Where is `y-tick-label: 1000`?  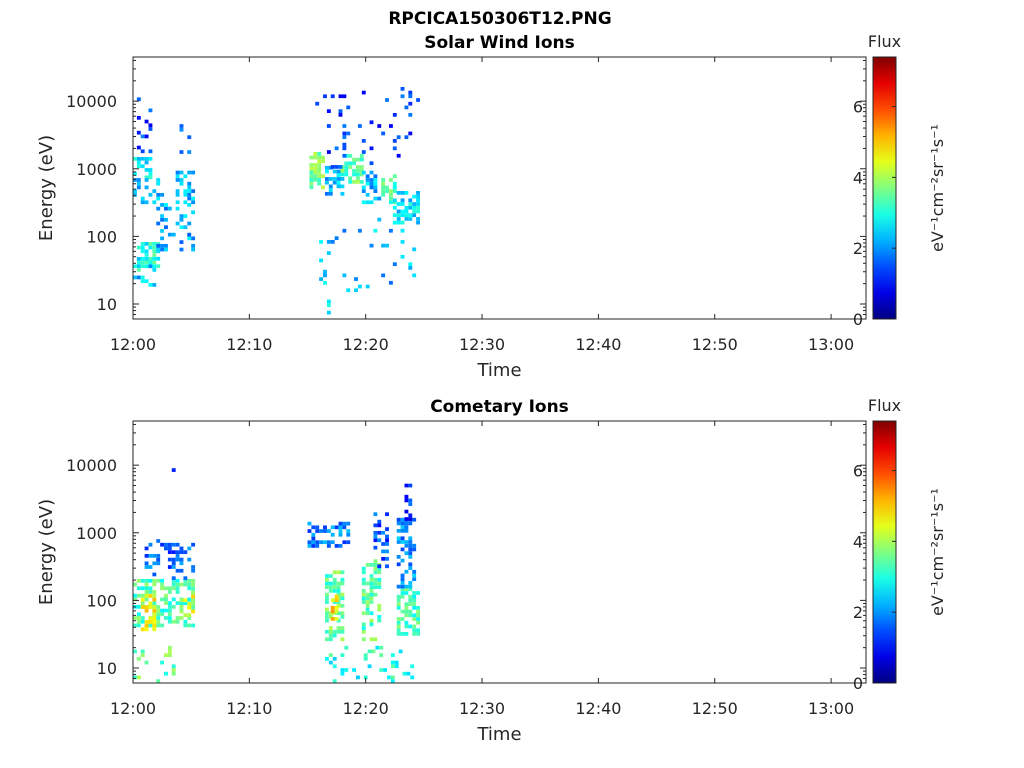 y-tick-label: 1000 is located at coordinates (96, 169).